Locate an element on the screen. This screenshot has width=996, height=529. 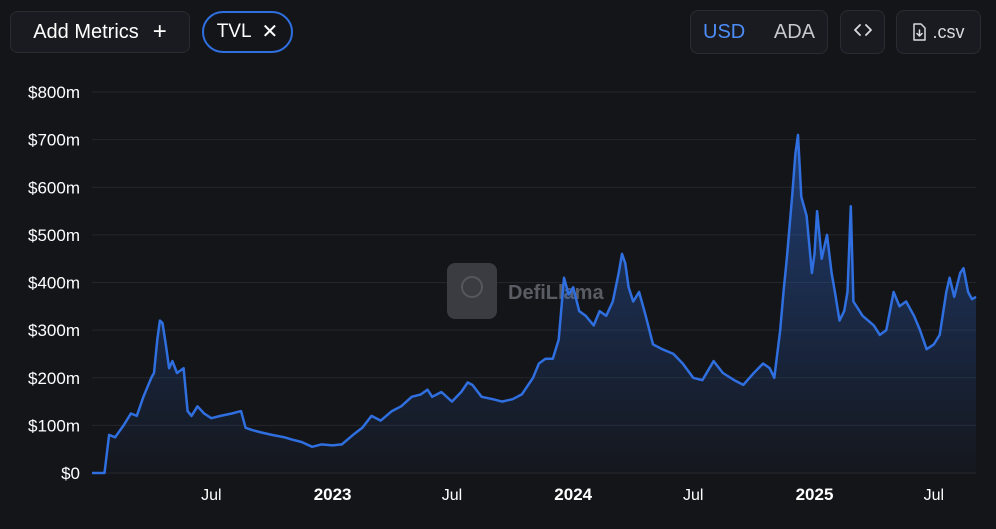
download-file-icon is located at coordinates (920, 32).